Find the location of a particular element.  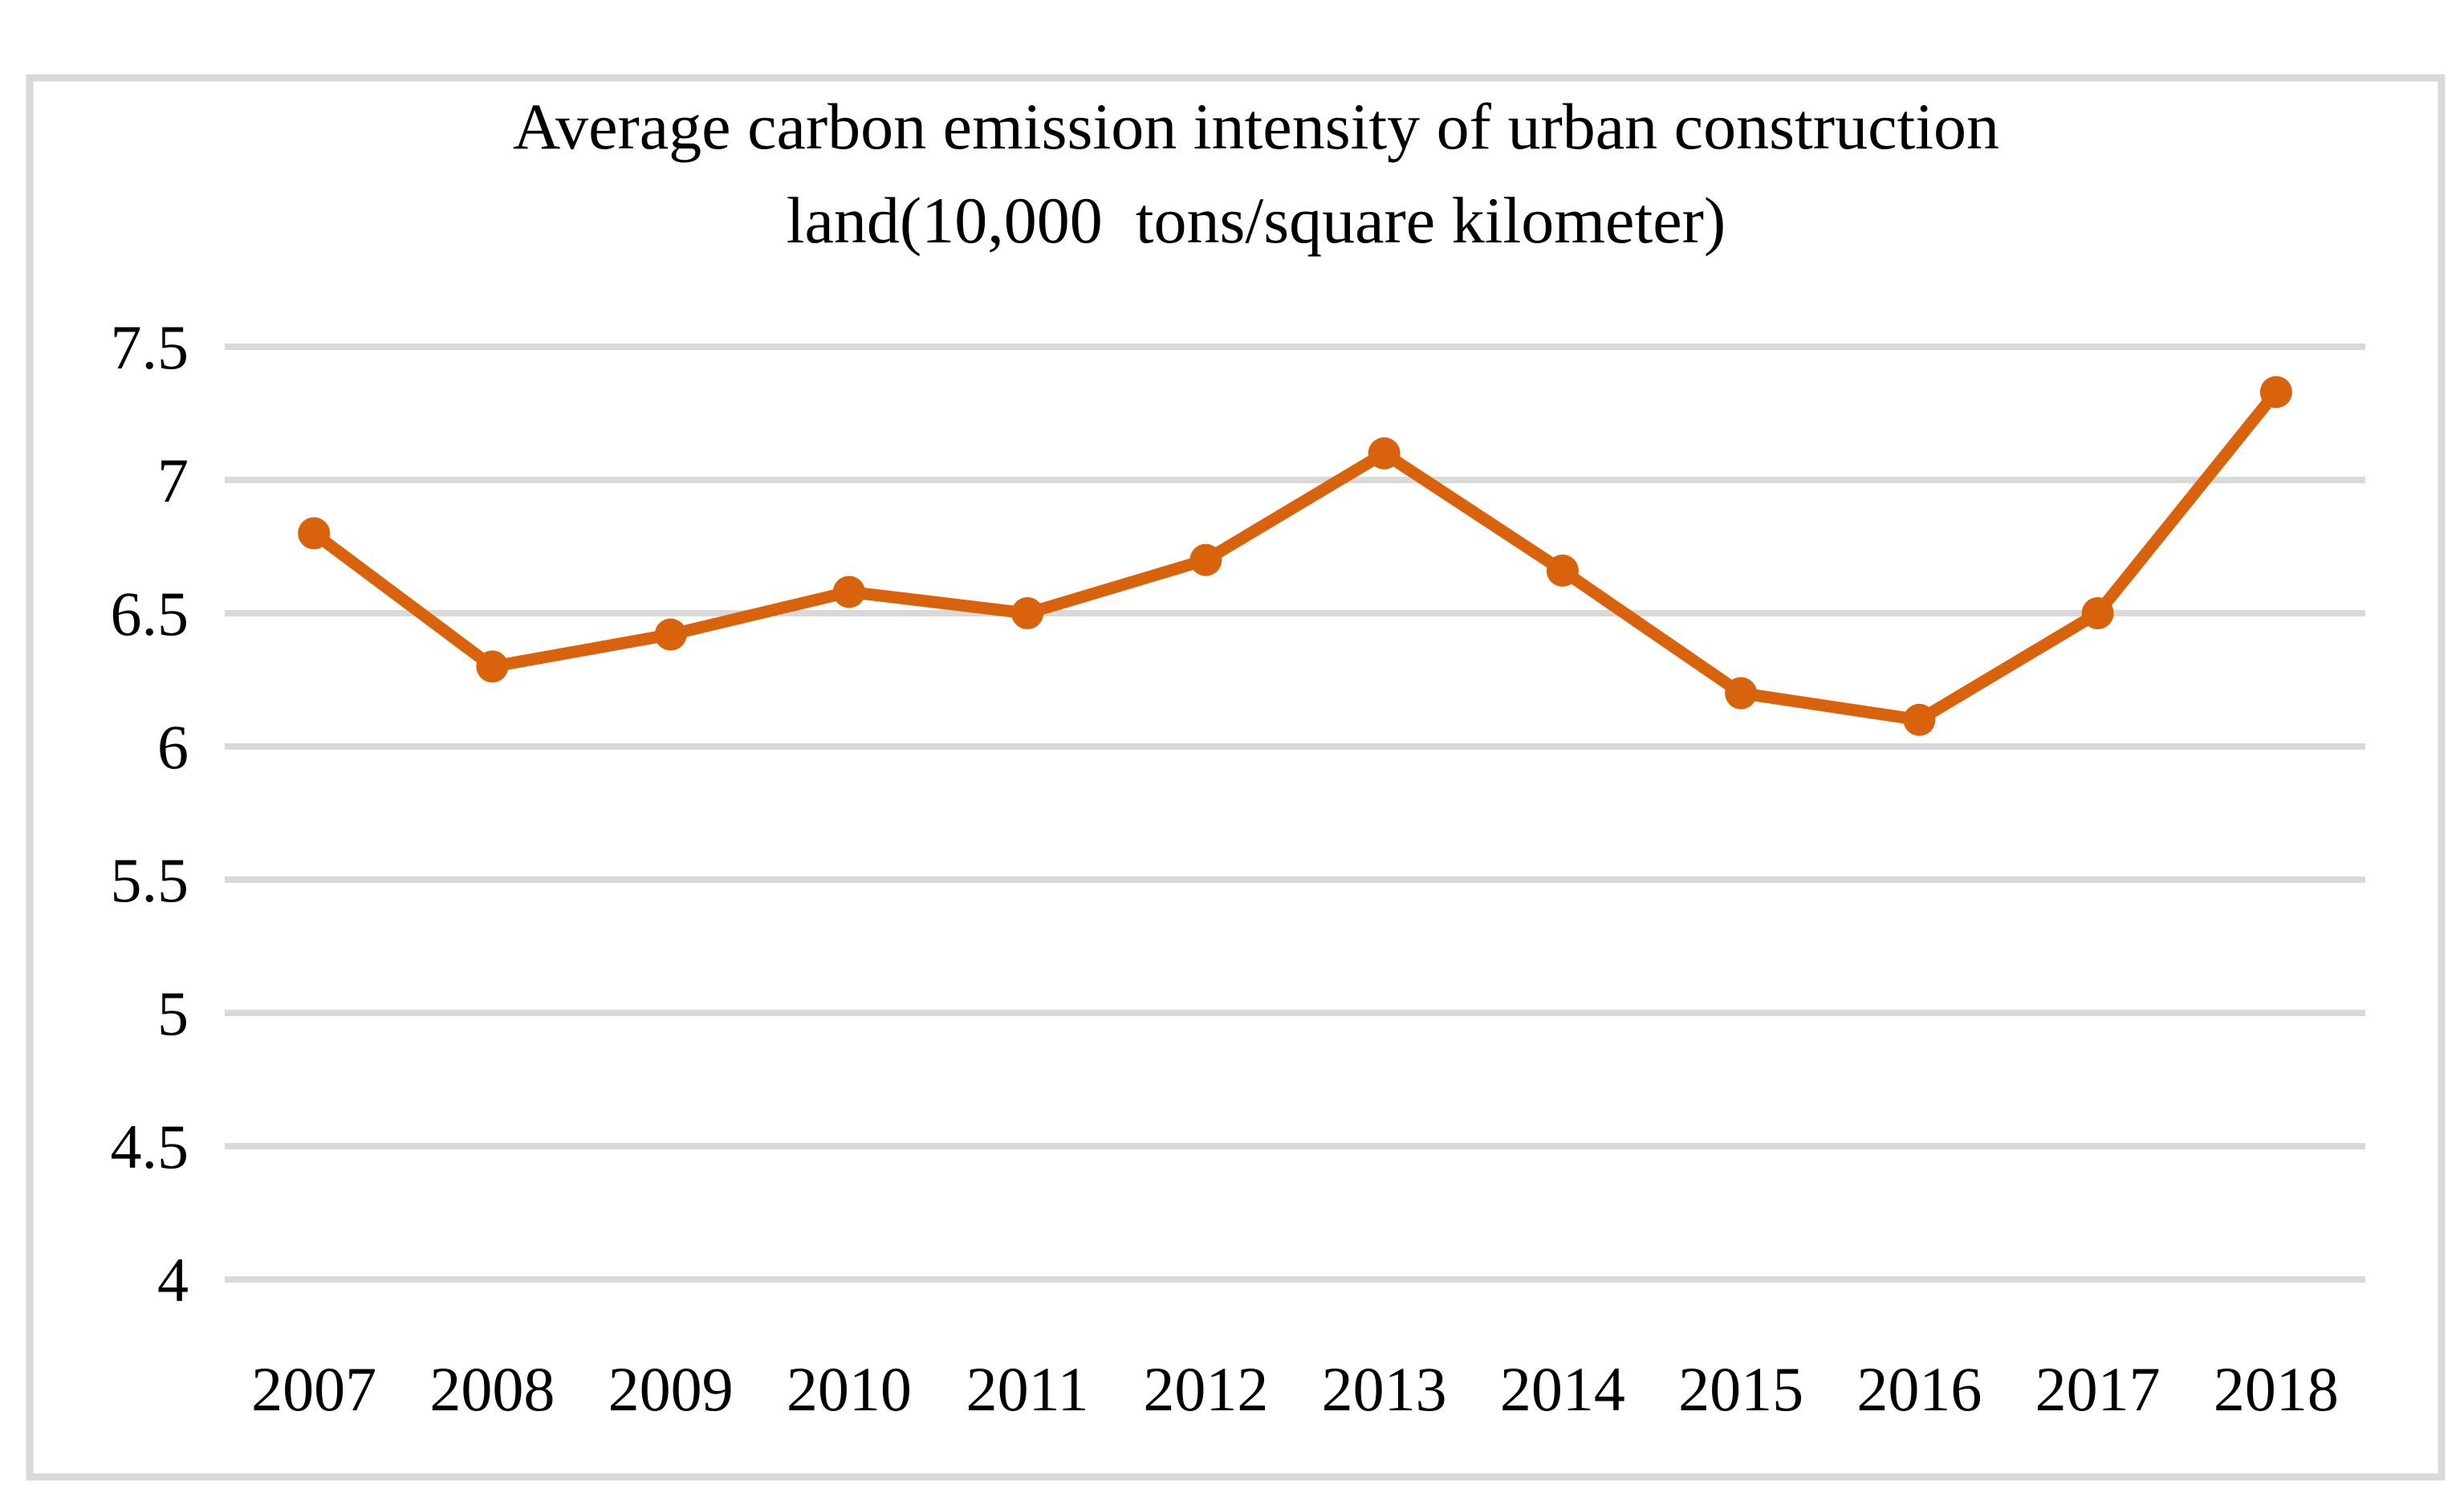

x-tick-label-2009: 2009 is located at coordinates (671, 1389).